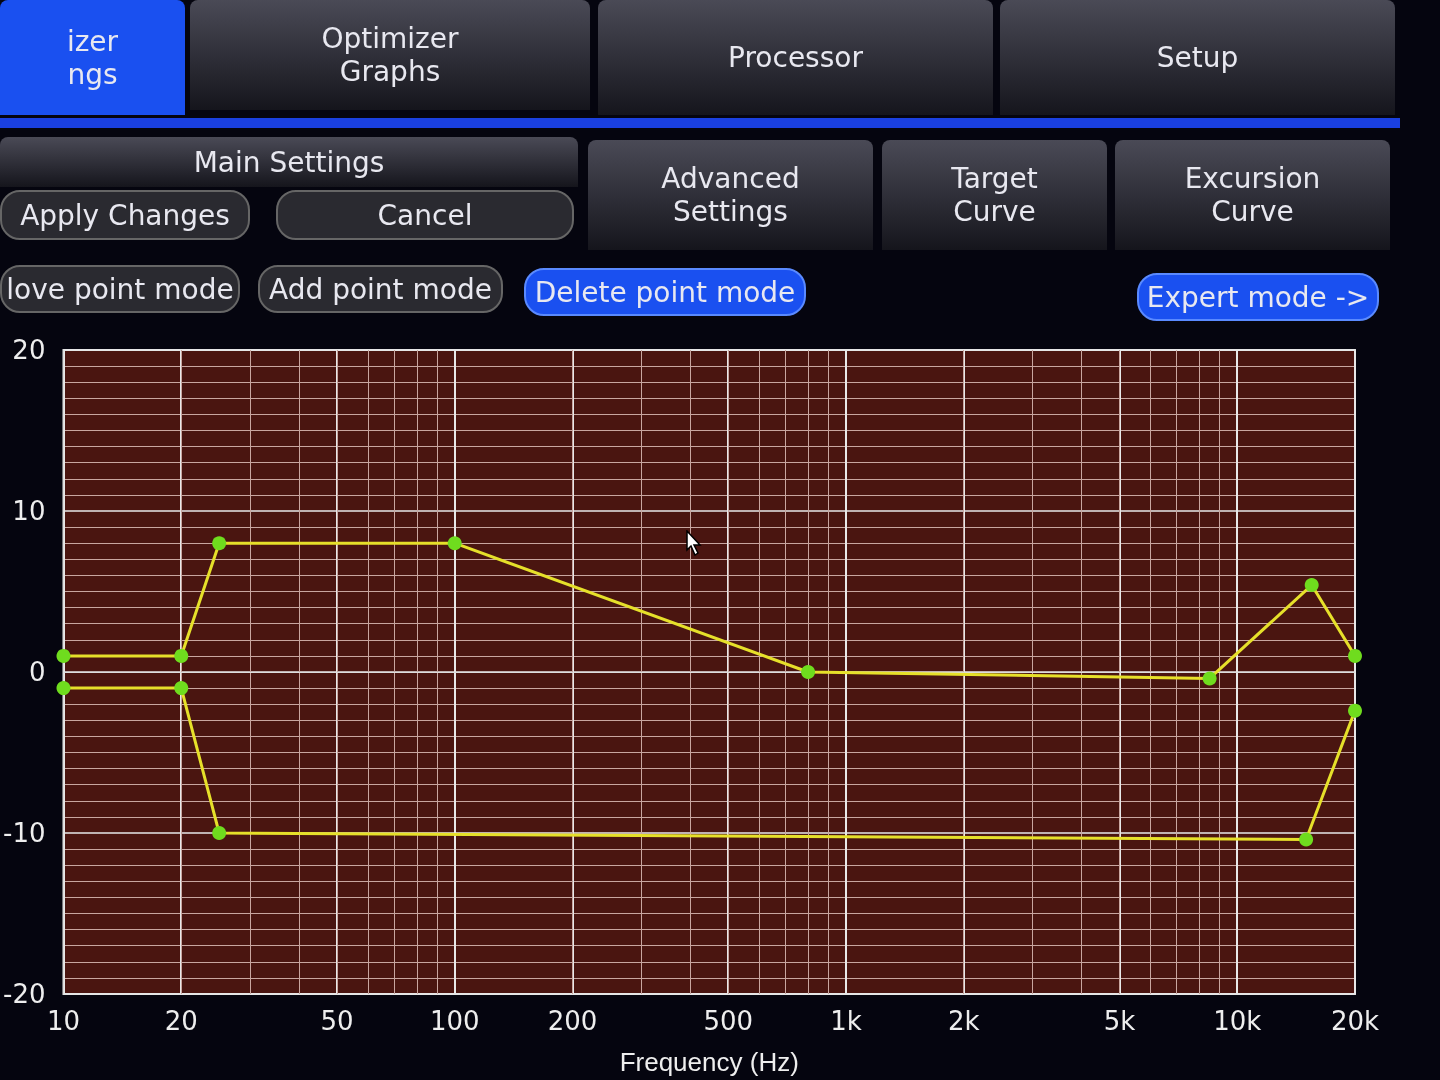 This screenshot has width=1440, height=1080. I want to click on text: Cancel, so click(425, 215).